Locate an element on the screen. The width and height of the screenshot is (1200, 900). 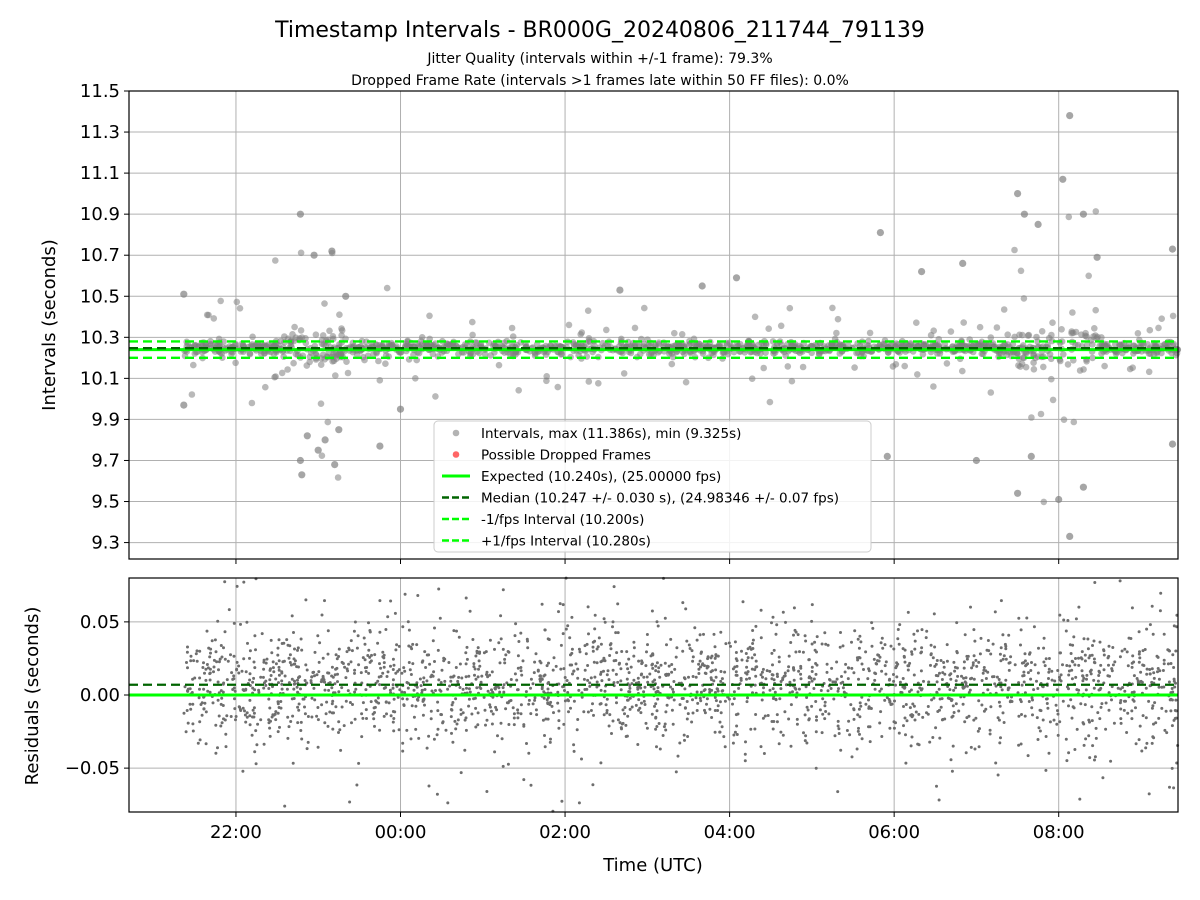
bottom-y-tick-label: 0.05 is located at coordinates (100, 622).